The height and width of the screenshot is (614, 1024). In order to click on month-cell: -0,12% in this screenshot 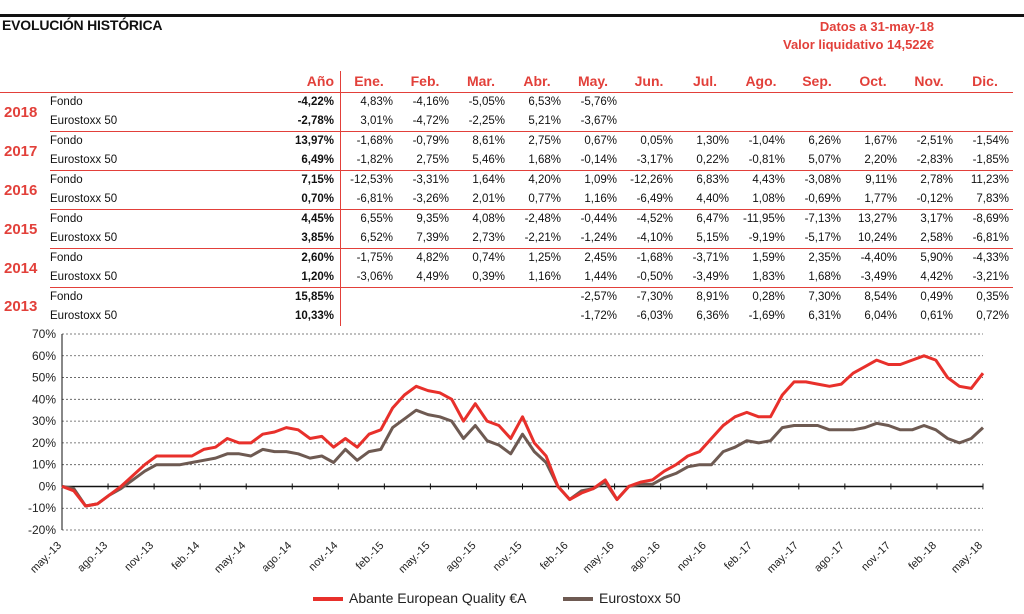, I will do `click(929, 200)`.